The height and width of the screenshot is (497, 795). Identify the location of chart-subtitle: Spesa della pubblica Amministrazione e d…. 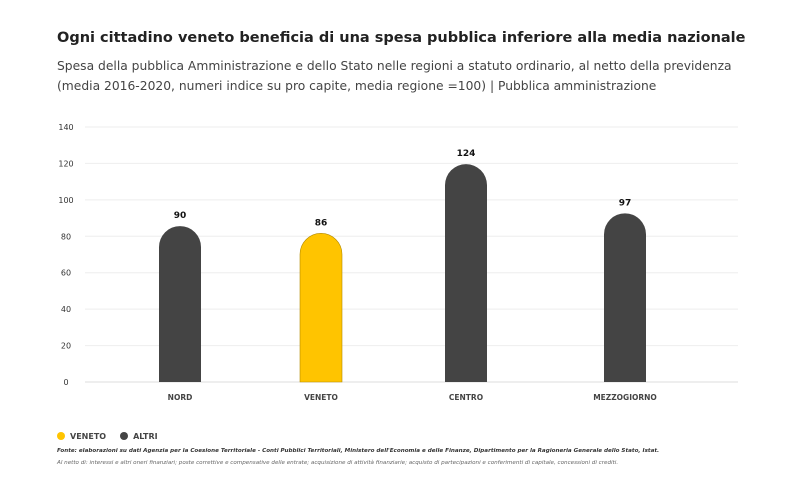
(394, 76).